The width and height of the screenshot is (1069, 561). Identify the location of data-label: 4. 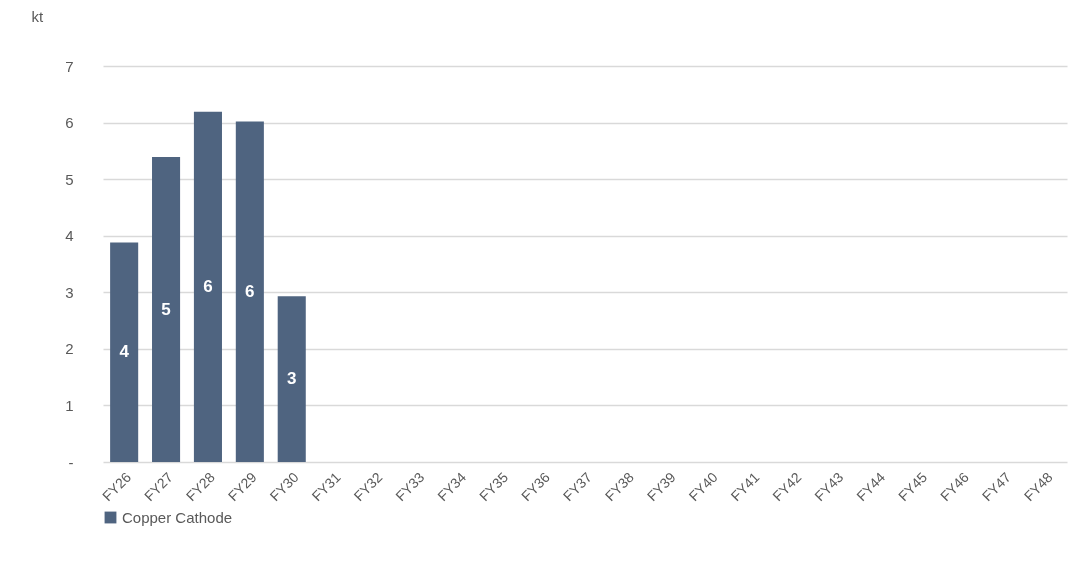
(124, 352).